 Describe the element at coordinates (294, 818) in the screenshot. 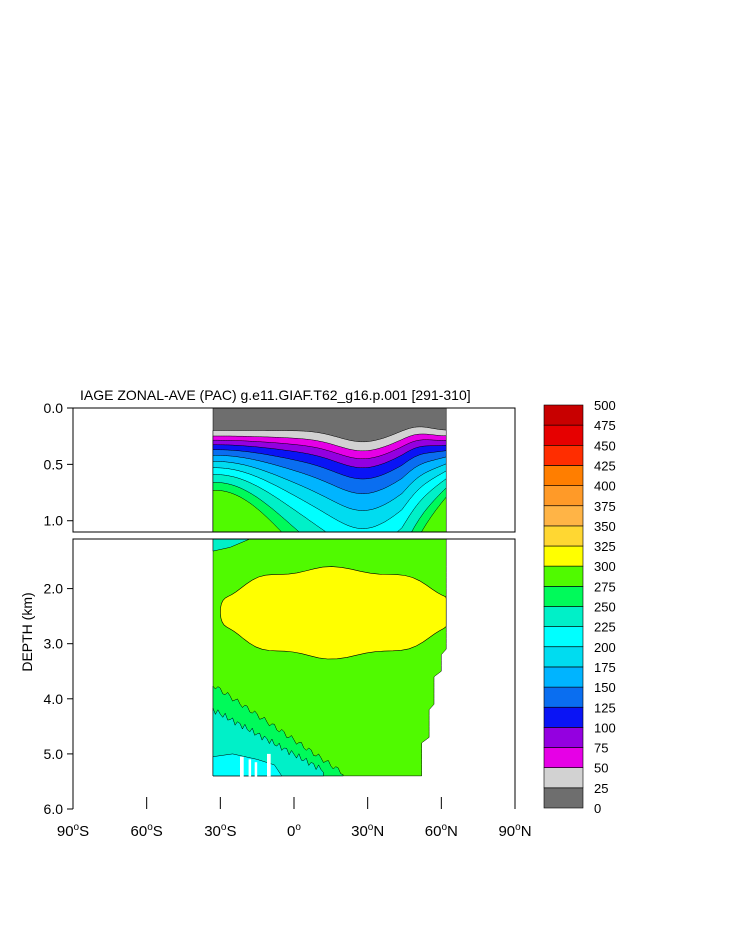

I see `x-axis: 90oS 60oS 30oS 0o 30oN 60oN 90oN` at that location.